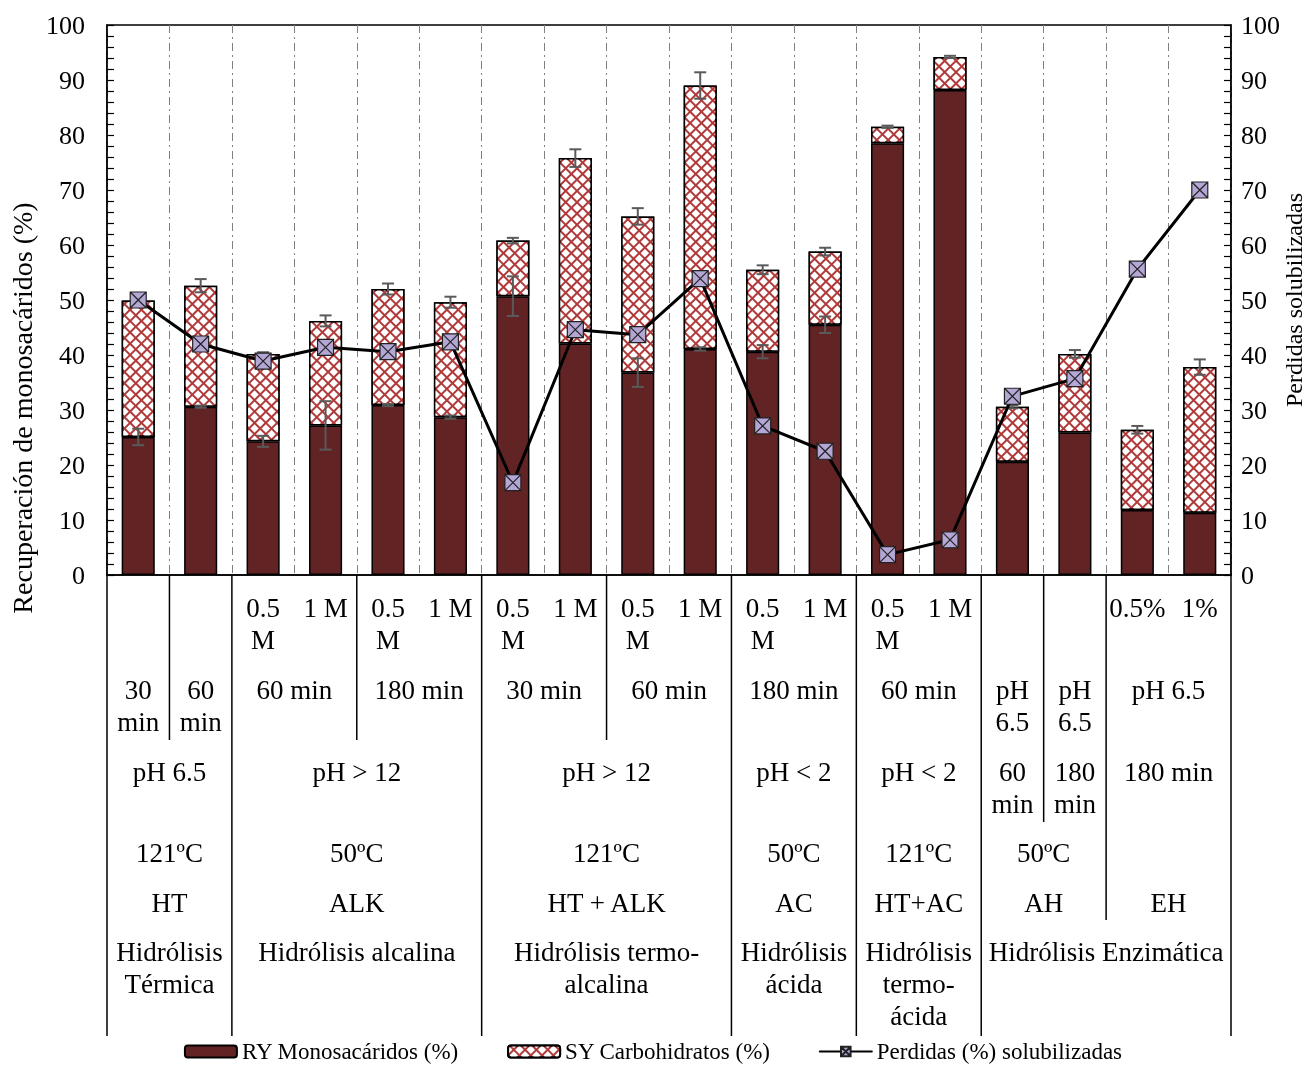  Describe the element at coordinates (999, 1051) in the screenshot. I see `legend-label: Perdidas (%) solubilizadas` at that location.